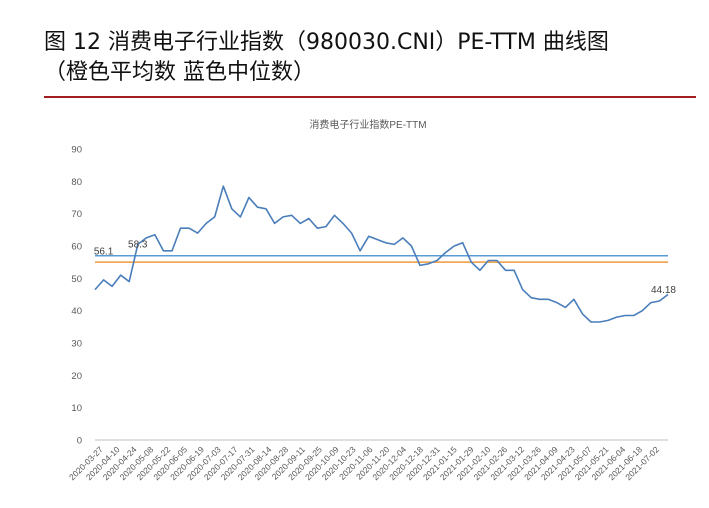  Describe the element at coordinates (179, 72) in the screenshot. I see `figure-title-line2: （橙色平均数 蓝色中位数）` at that location.